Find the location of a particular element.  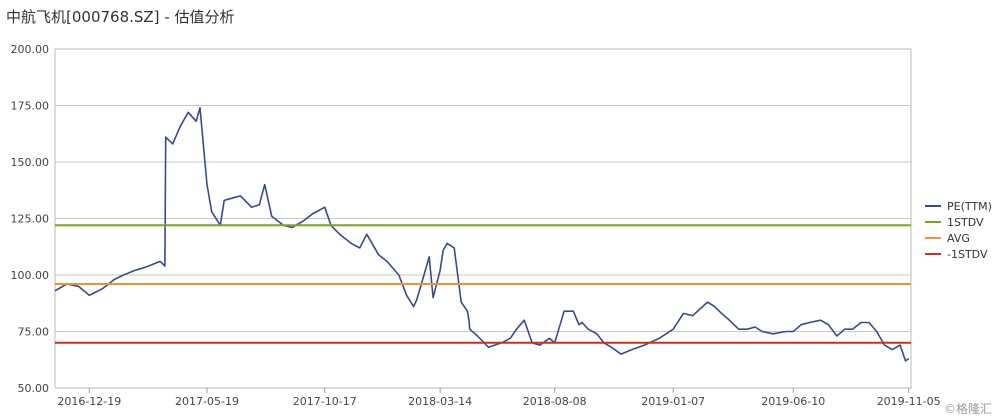

y-tick-label: 150.00 is located at coordinates (30, 162).